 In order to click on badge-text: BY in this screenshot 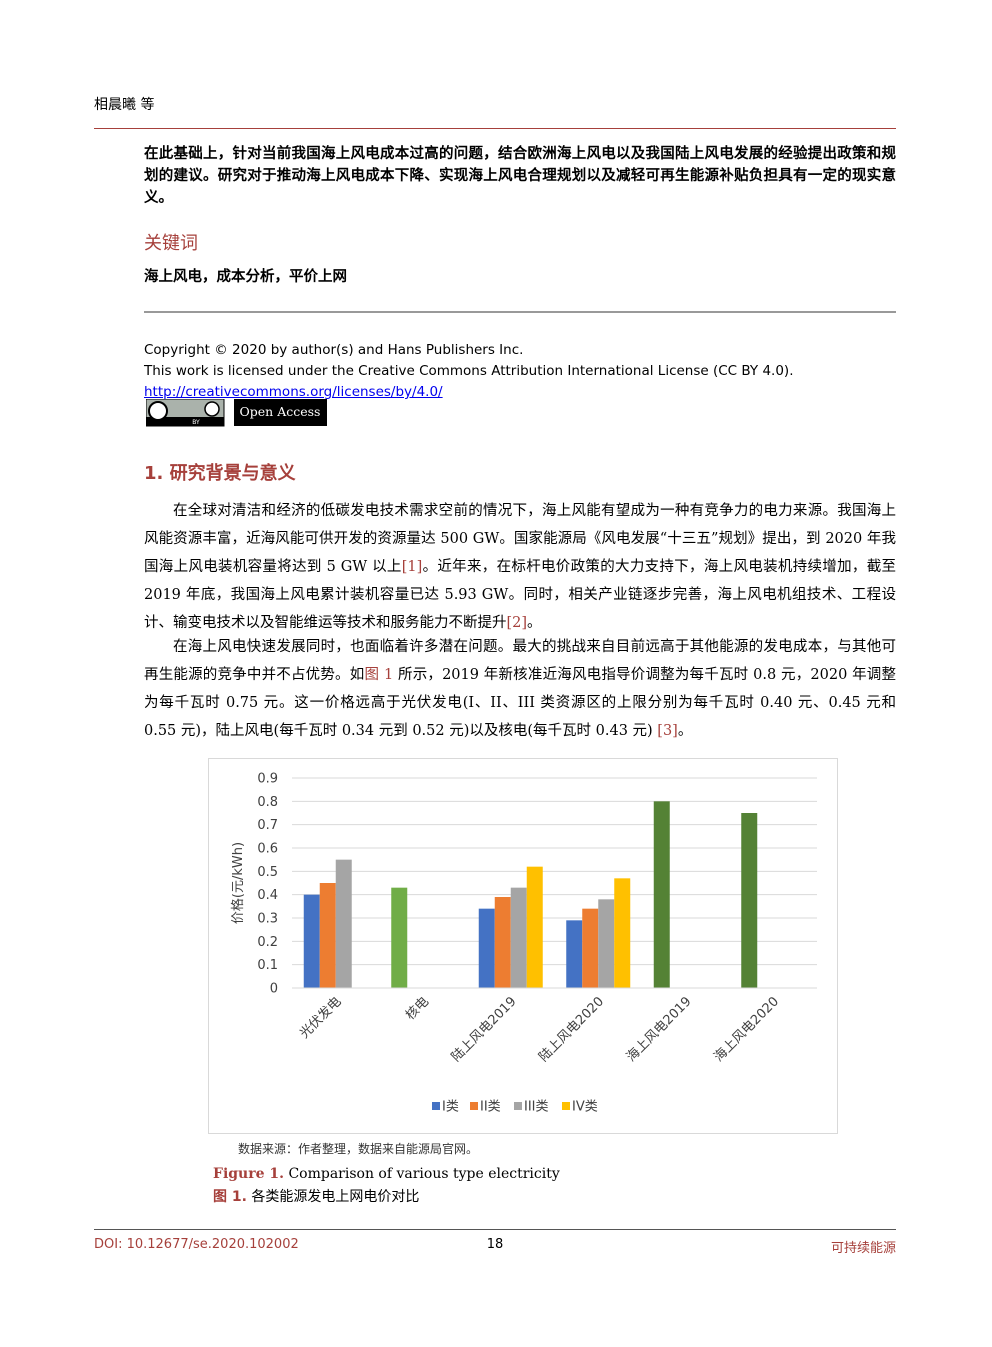, I will do `click(196, 422)`.